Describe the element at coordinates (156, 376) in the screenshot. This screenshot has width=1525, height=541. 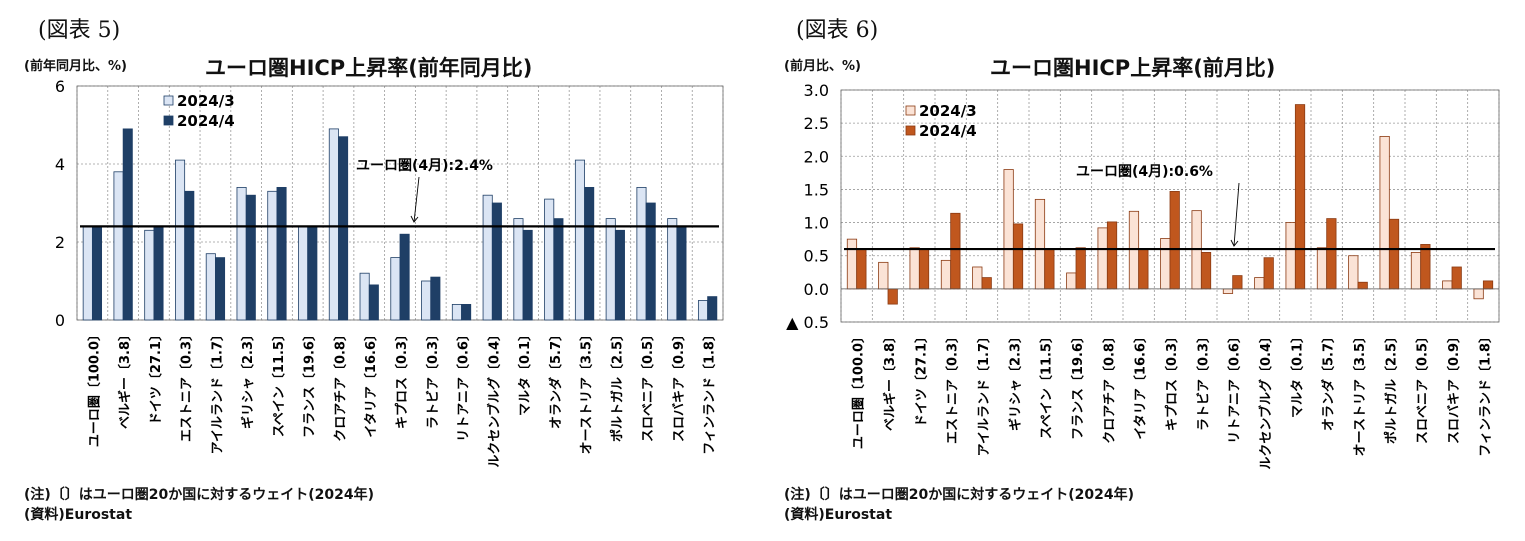
I see `x-tick-label: ドイツ〔27.1〕` at that location.